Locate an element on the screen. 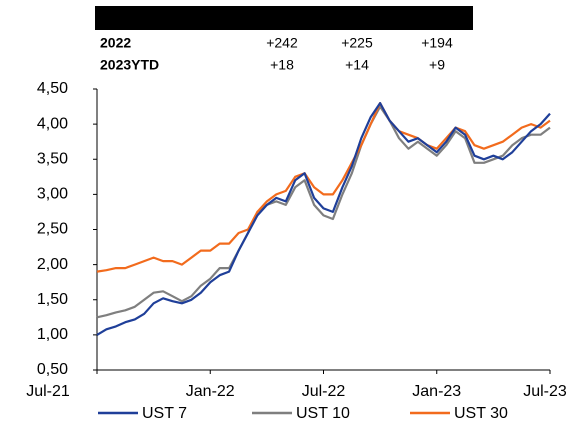 This screenshot has height=428, width=580. y-tick-label: 4,50 is located at coordinates (52, 88).